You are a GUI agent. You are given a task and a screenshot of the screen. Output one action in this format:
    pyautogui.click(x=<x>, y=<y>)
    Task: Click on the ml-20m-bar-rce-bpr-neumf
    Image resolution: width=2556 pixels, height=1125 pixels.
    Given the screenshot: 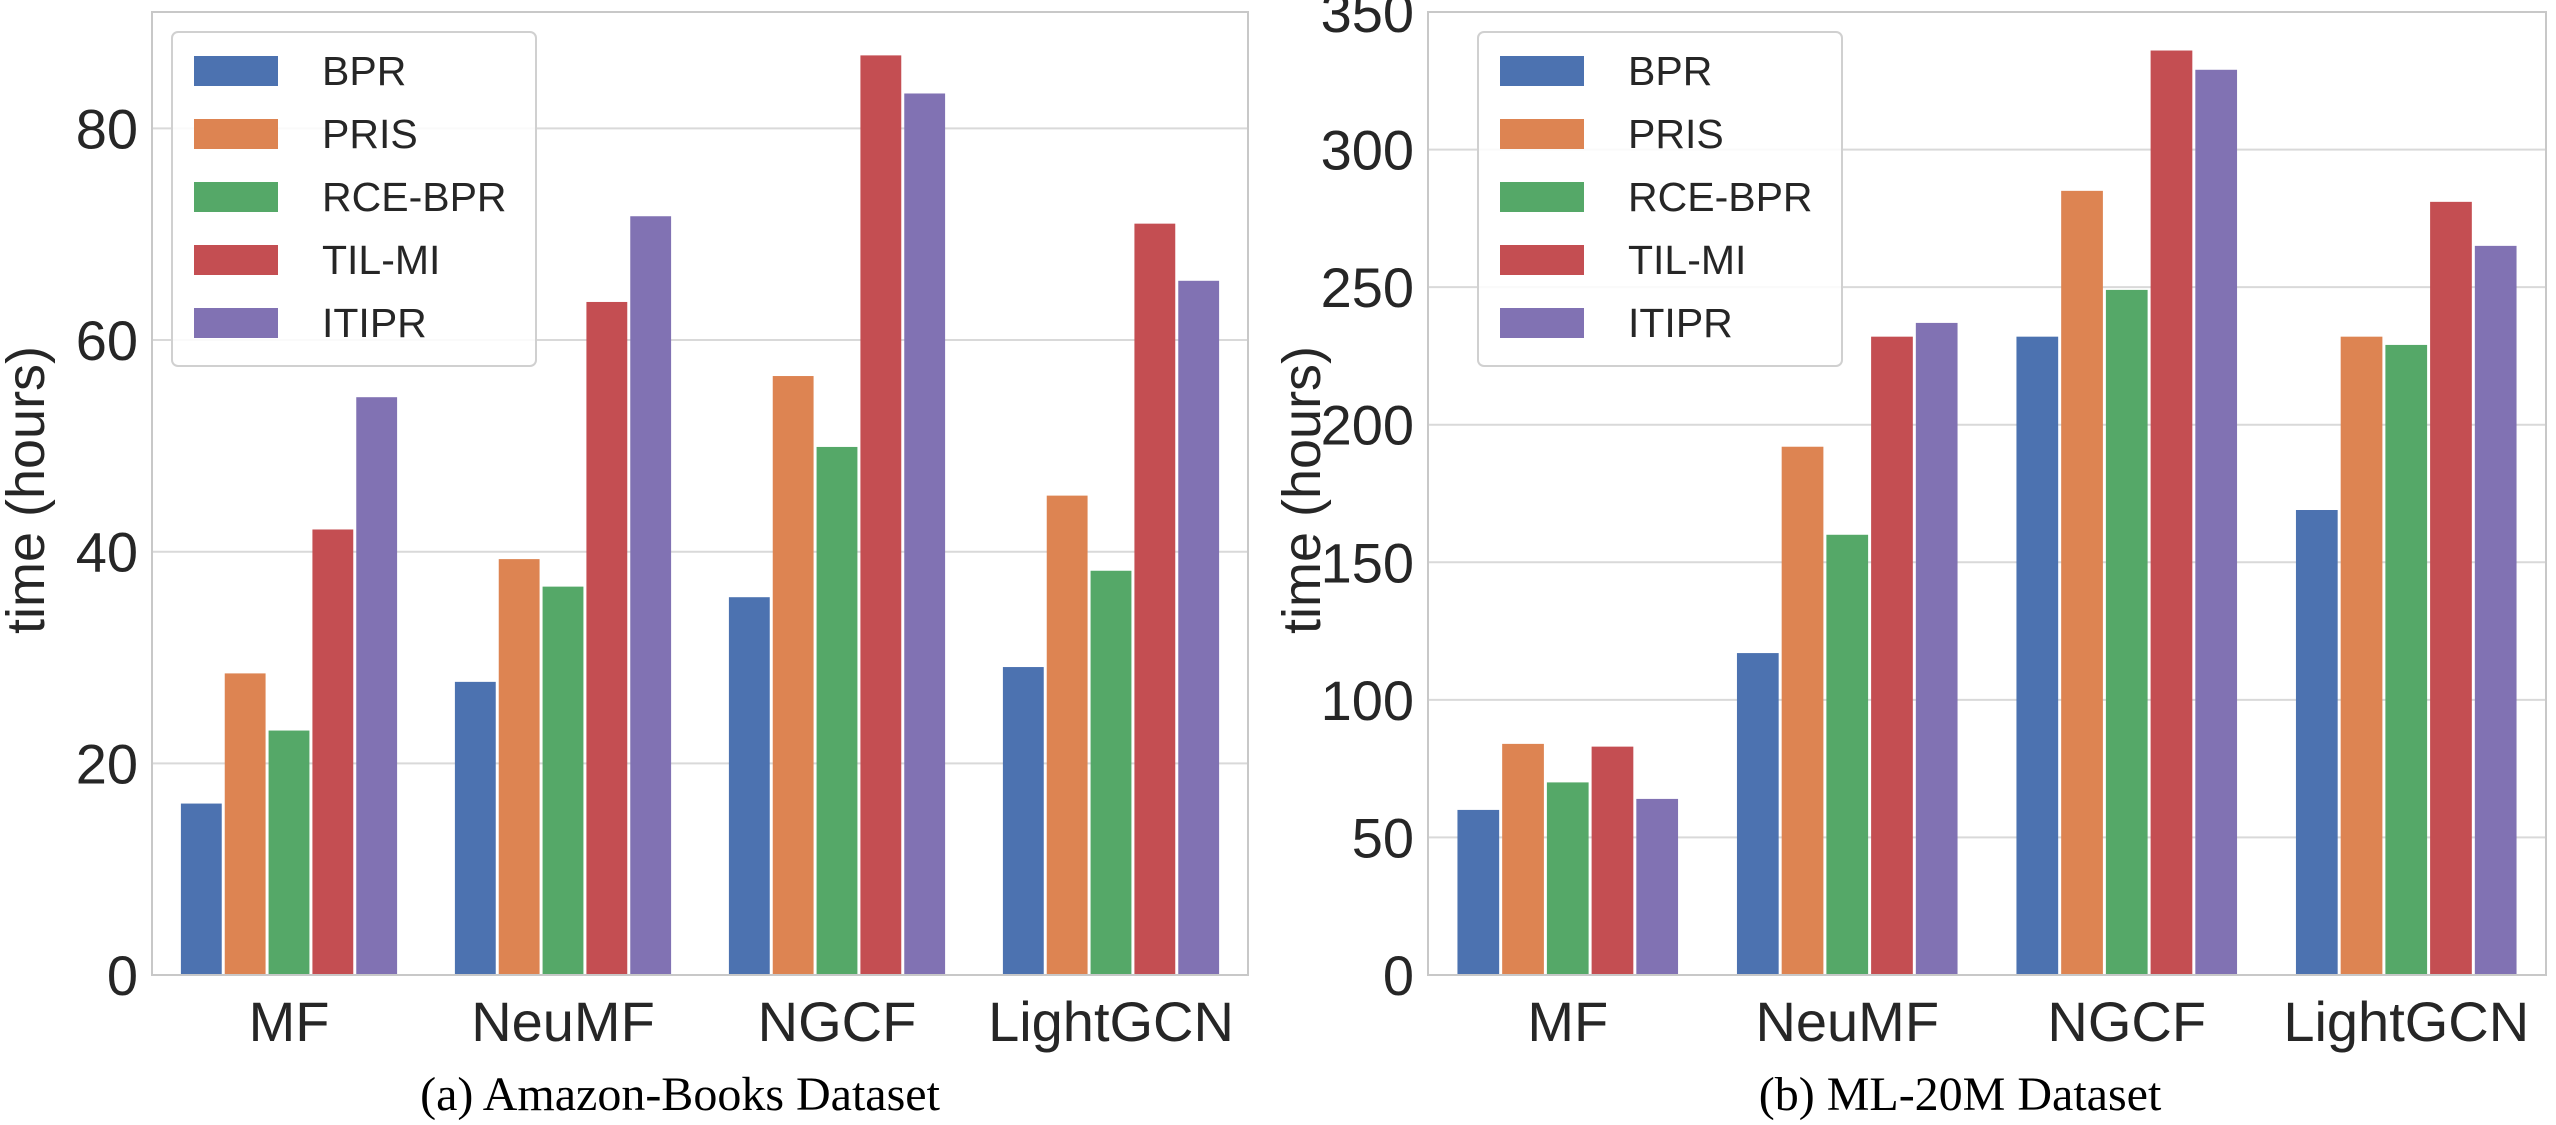 What is the action you would take?
    pyautogui.click(x=1847, y=754)
    